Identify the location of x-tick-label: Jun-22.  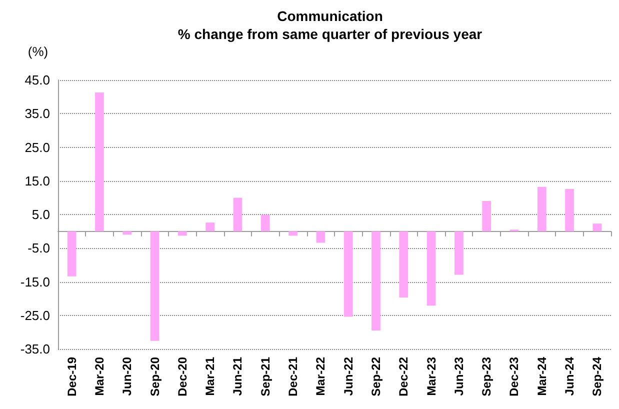
(348, 376).